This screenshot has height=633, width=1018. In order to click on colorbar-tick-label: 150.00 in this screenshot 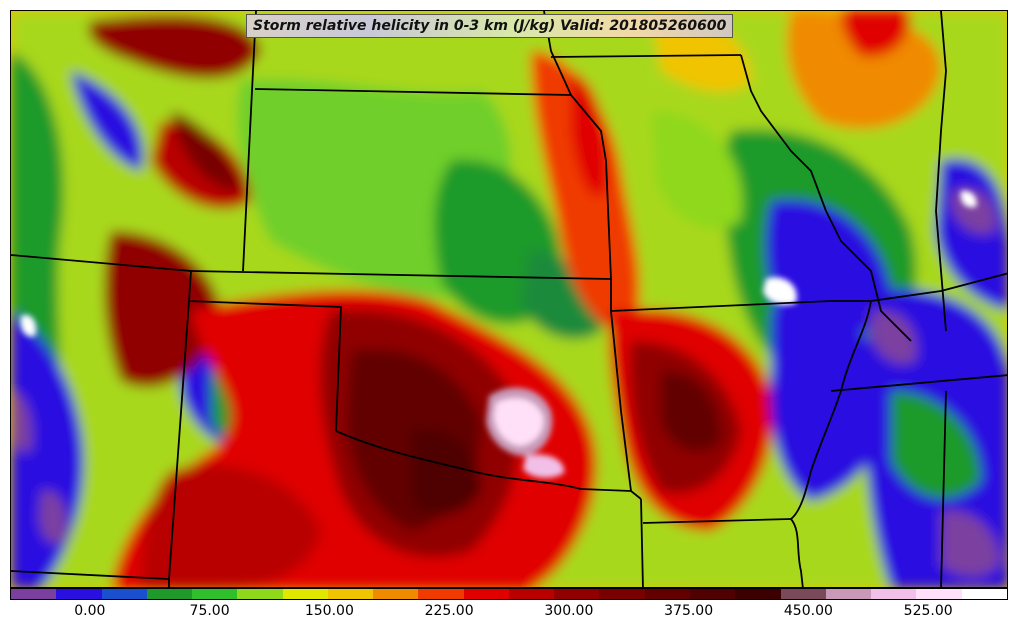, I will do `click(329, 611)`.